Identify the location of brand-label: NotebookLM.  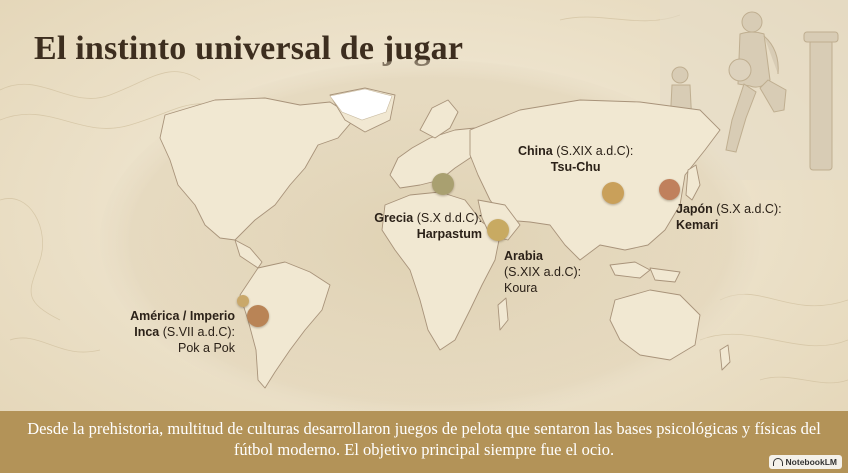
(811, 462).